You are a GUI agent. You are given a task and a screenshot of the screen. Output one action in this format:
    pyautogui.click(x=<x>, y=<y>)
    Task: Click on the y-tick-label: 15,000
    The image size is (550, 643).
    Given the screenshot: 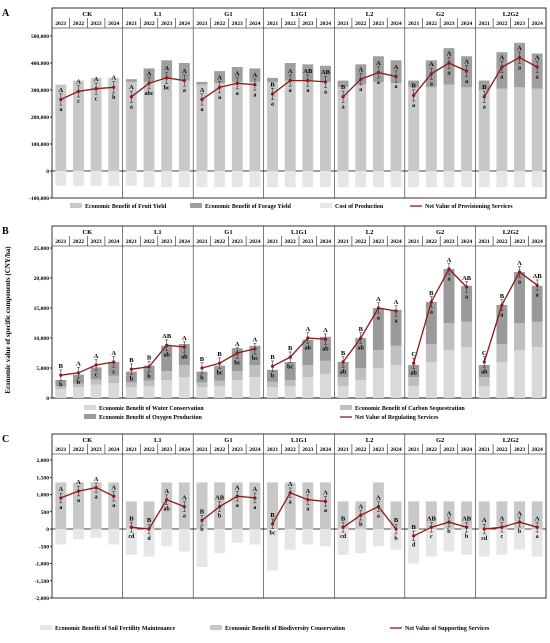 What is the action you would take?
    pyautogui.click(x=42, y=309)
    